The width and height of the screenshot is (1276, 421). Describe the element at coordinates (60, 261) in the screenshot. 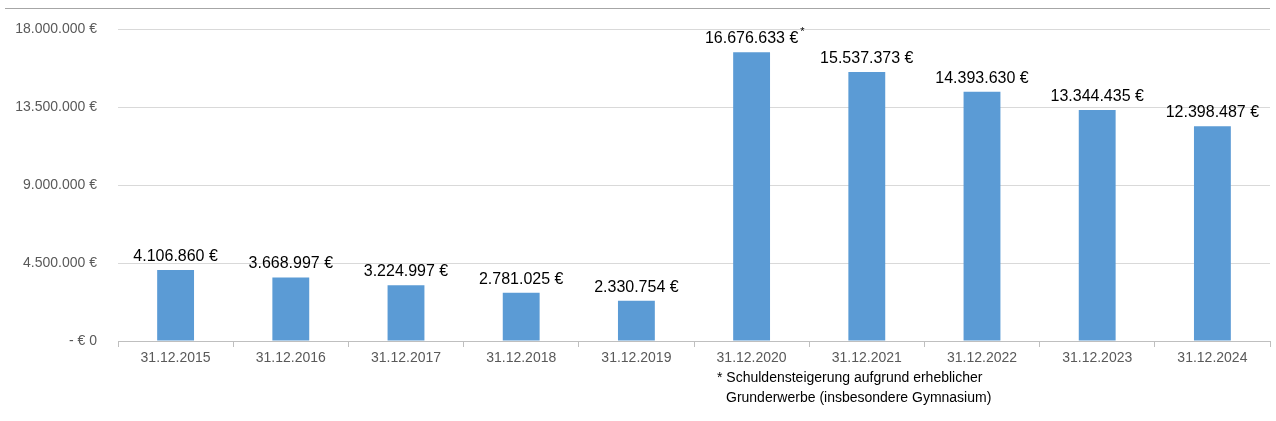

I see `y-tick-label: 4.500.000 €` at that location.